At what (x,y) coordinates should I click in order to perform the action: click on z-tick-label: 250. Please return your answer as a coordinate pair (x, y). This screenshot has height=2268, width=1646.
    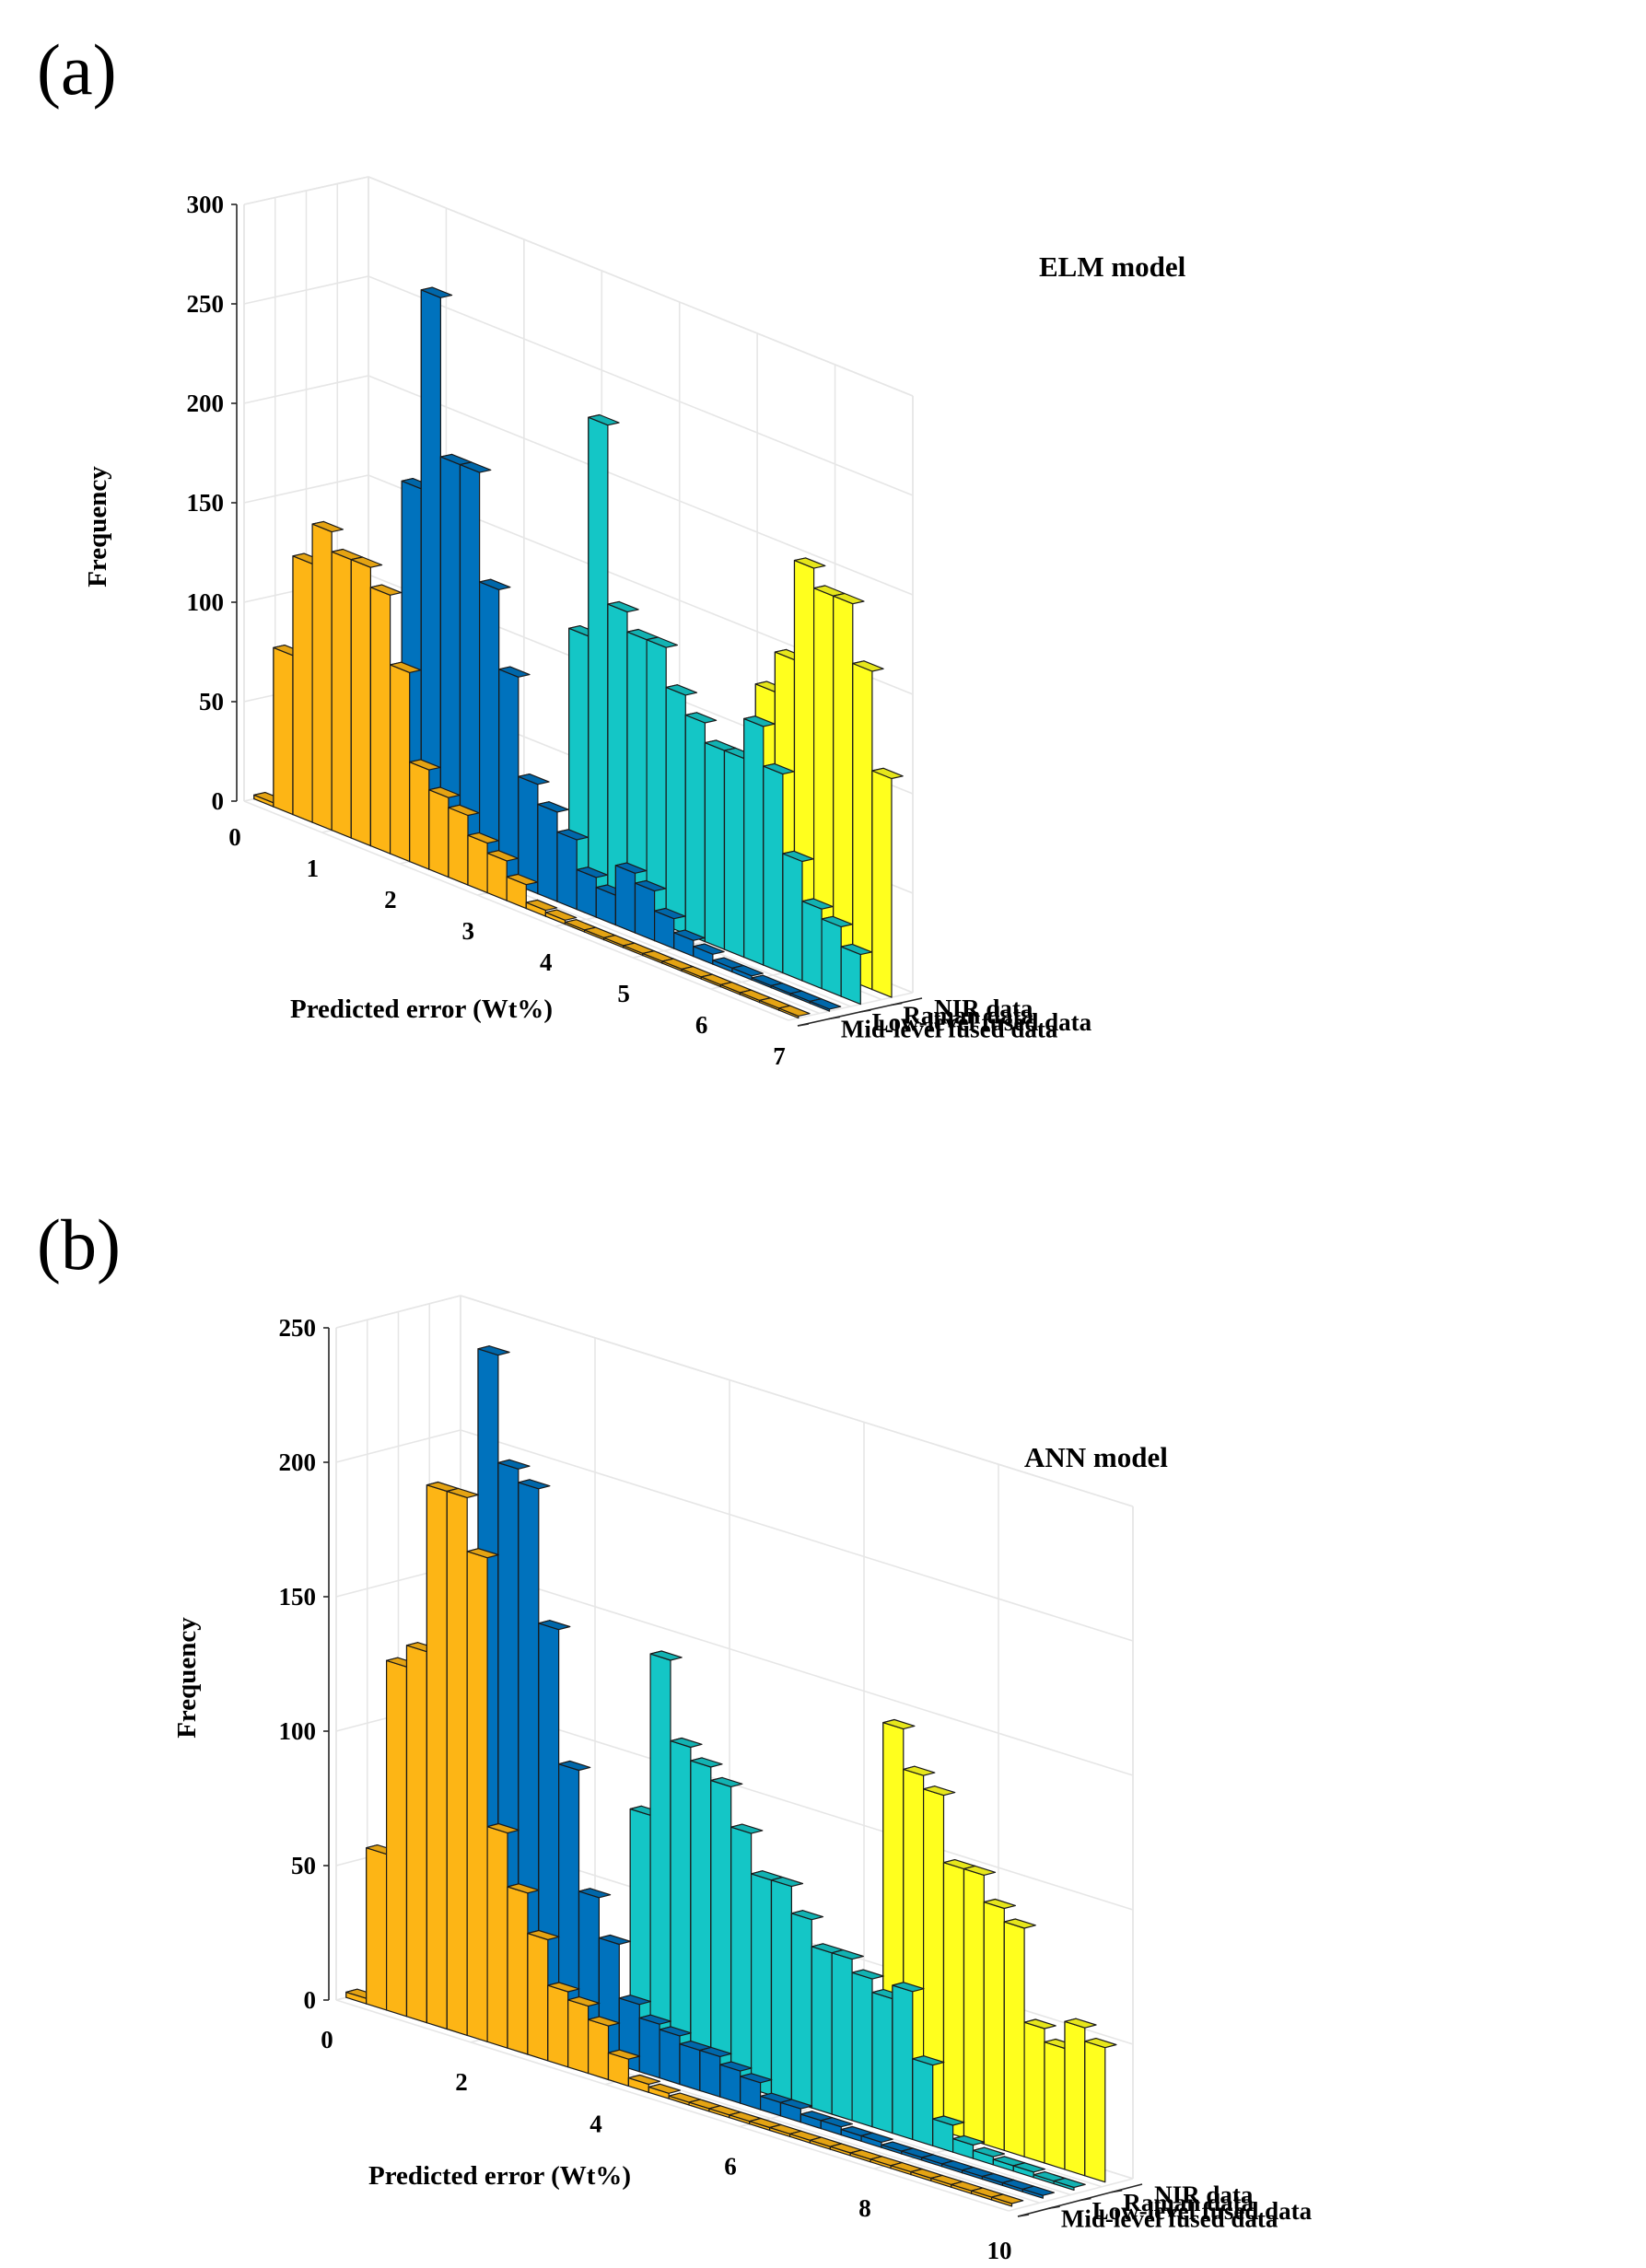
    Looking at the image, I should click on (298, 1328).